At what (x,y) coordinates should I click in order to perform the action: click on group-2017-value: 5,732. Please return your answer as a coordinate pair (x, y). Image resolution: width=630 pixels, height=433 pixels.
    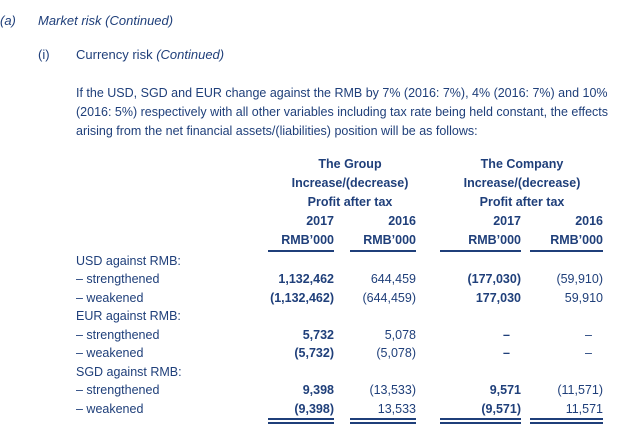
    Looking at the image, I should click on (318, 335).